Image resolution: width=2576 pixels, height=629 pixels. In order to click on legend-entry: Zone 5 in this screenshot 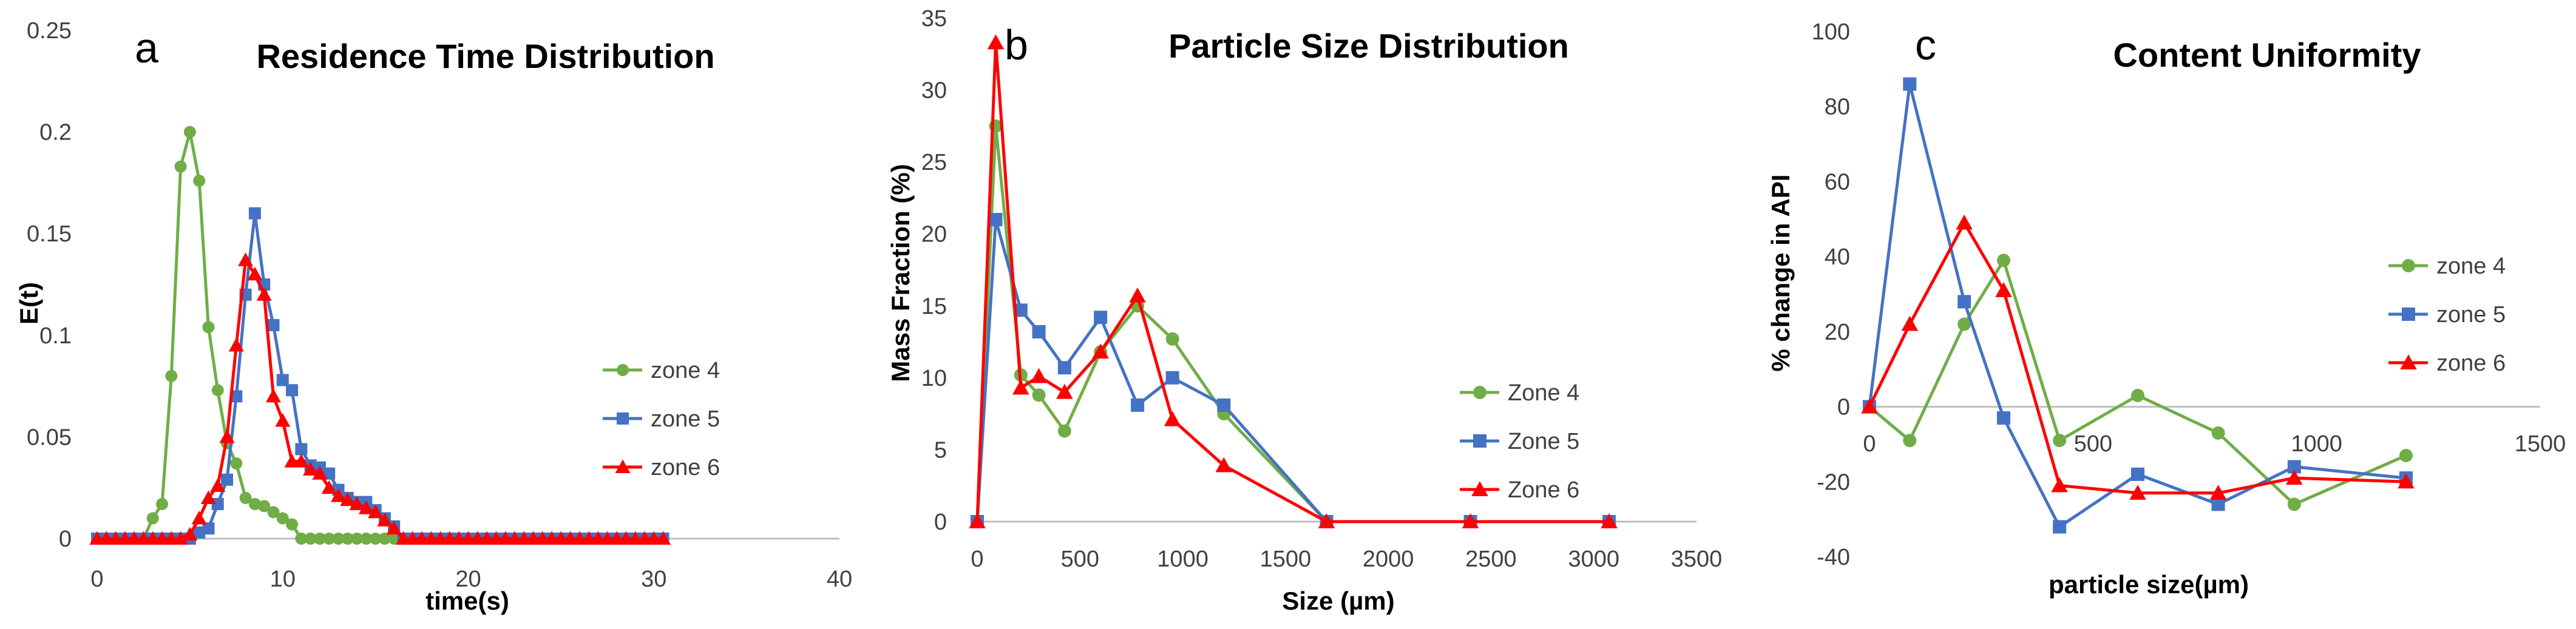, I will do `click(1520, 442)`.